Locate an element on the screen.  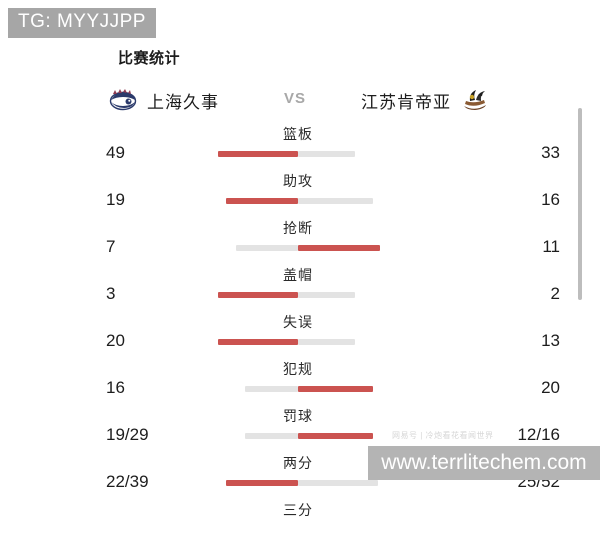
stat-label: 助攻 is located at coordinates (298, 181).